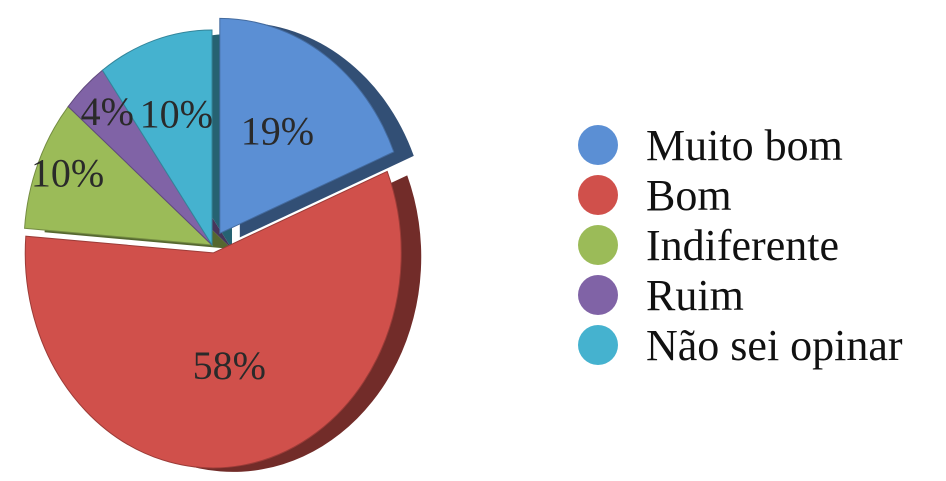 The height and width of the screenshot is (481, 946). What do you see at coordinates (598, 245) in the screenshot?
I see `legend-swatch-indiferente` at bounding box center [598, 245].